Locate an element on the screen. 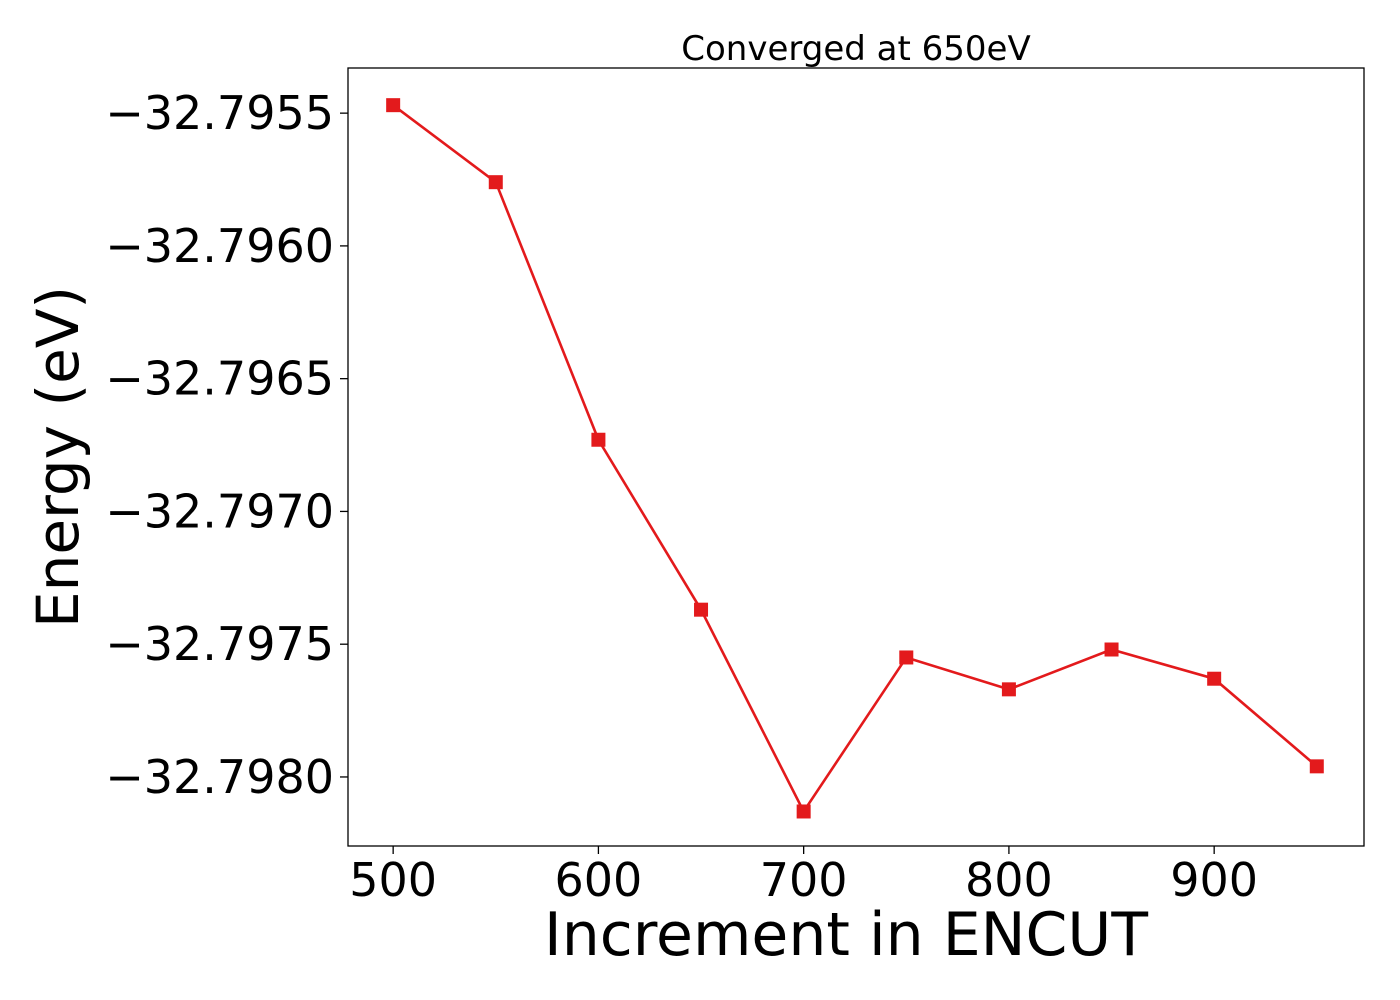 Image resolution: width=1400 pixels, height=1000 pixels. x-axis-ticks: 500 600 700 800 900 is located at coordinates (803, 876).